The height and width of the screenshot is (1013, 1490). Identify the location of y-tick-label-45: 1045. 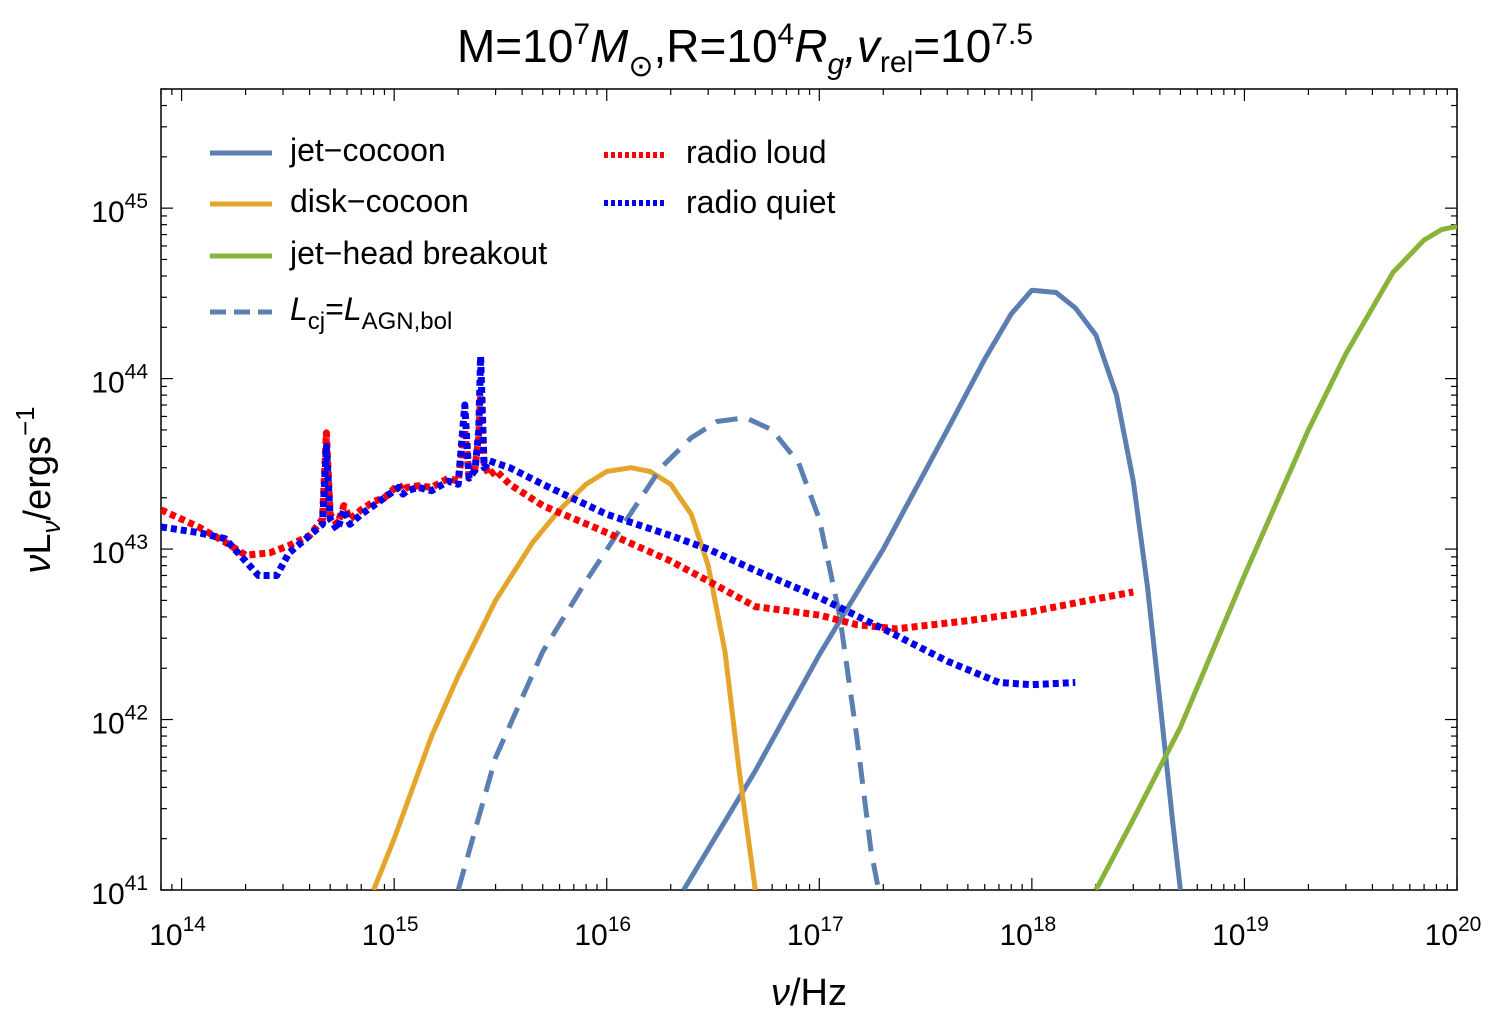
(119, 209).